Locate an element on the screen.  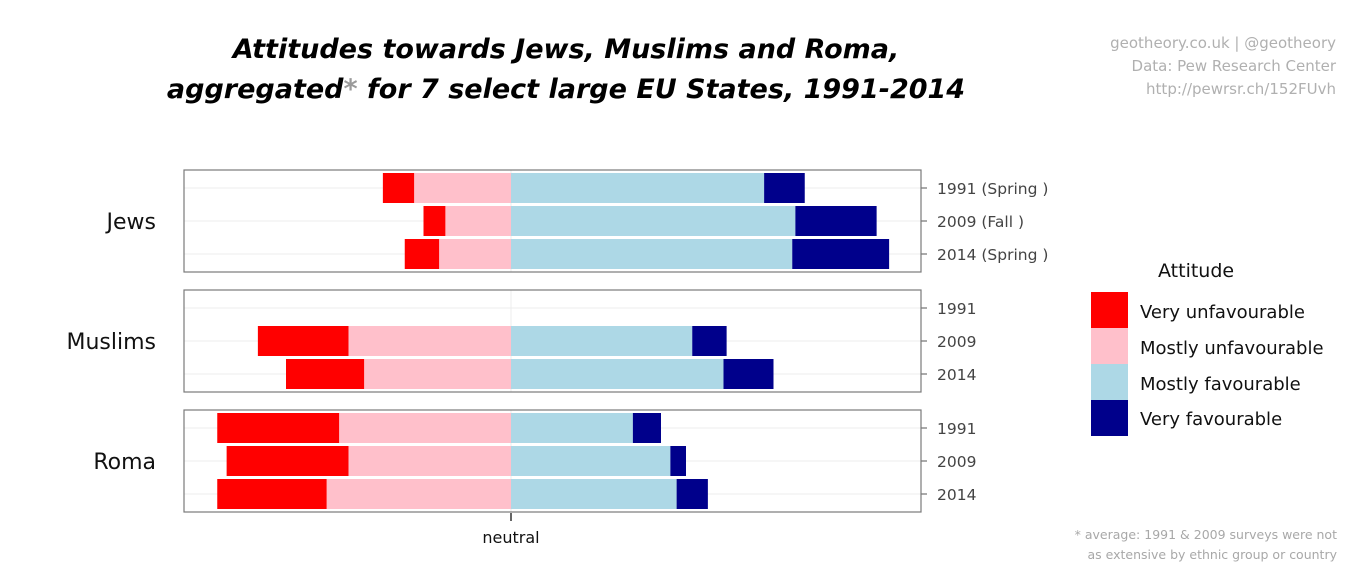
credit-link: http://pewrsr.ch/152FUvh is located at coordinates (1241, 89).